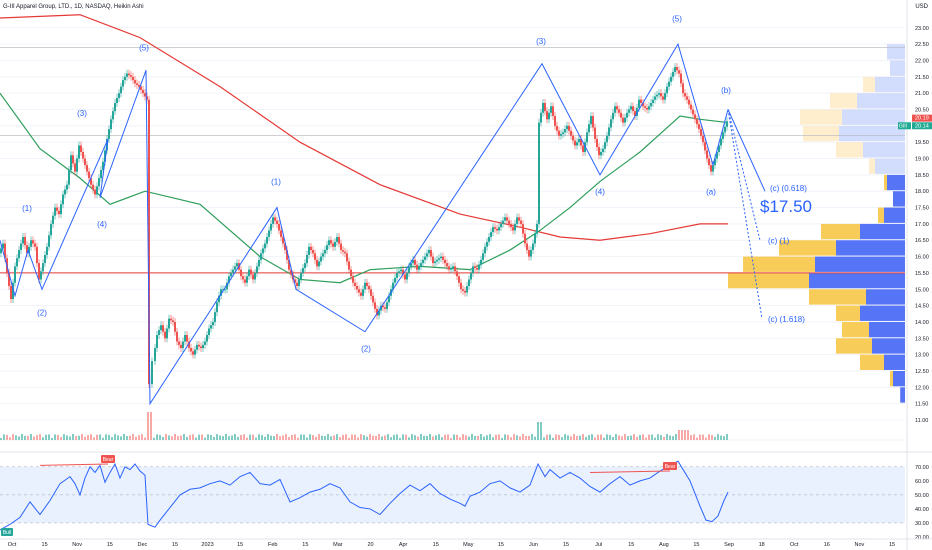  I want to click on rsi-tick: 50.00, so click(922, 496).